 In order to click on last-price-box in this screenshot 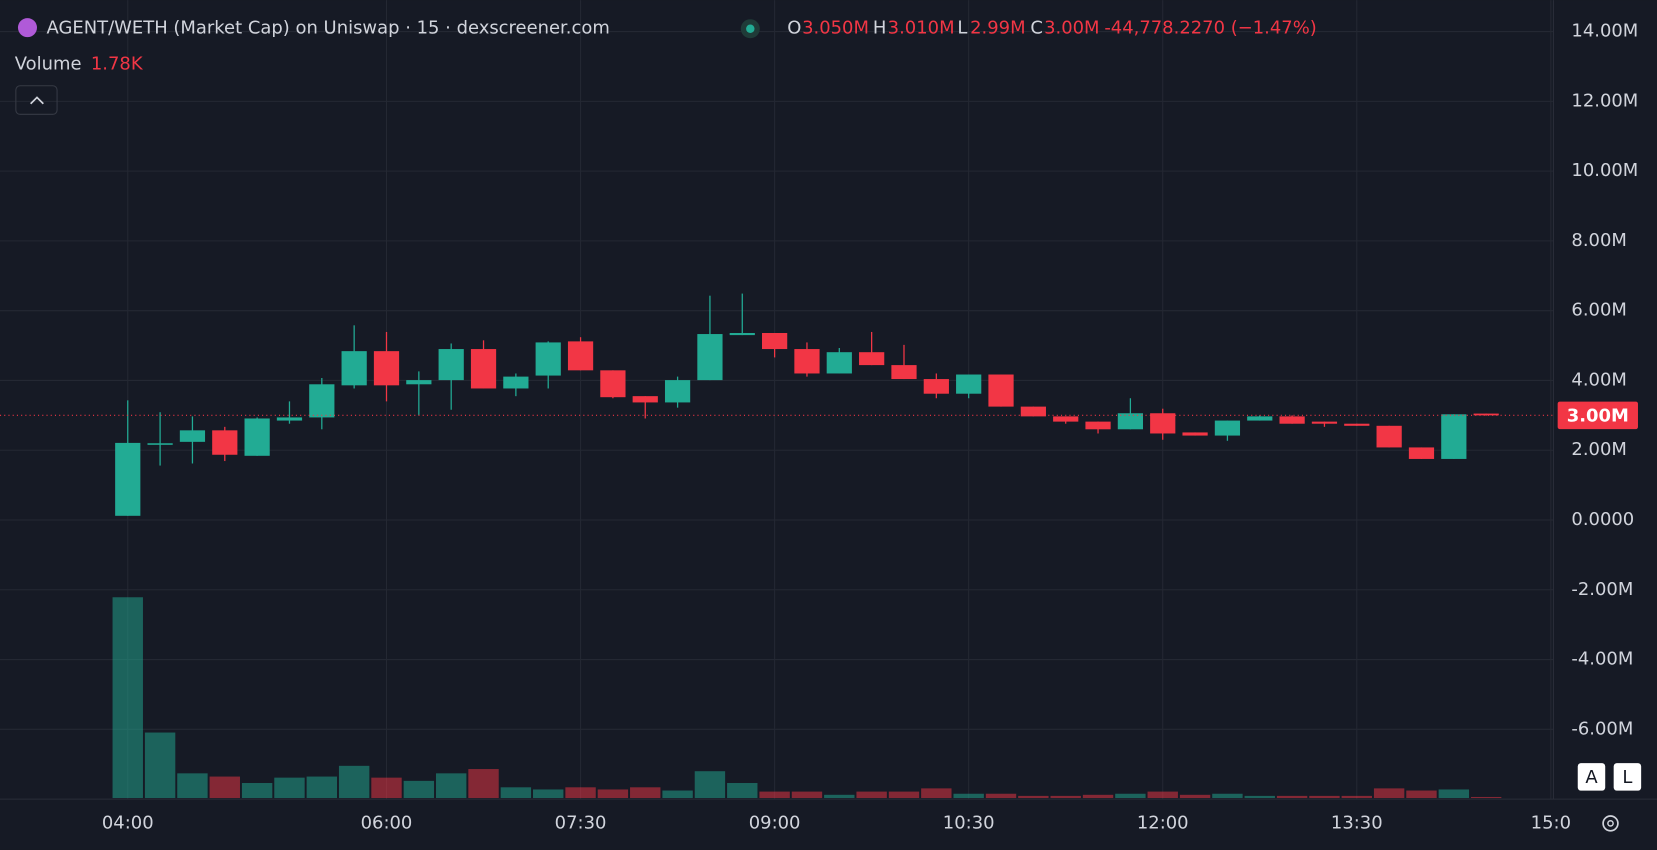, I will do `click(1597, 415)`.